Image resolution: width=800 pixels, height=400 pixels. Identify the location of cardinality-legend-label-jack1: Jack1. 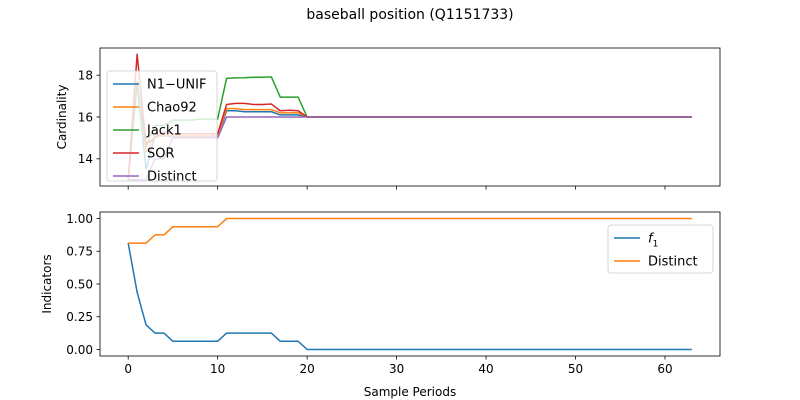
(164, 131).